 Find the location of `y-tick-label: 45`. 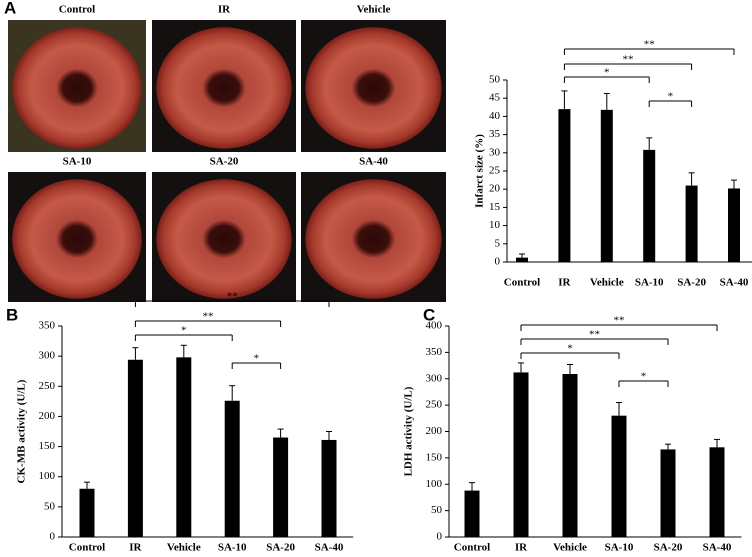

y-tick-label: 45 is located at coordinates (495, 98).